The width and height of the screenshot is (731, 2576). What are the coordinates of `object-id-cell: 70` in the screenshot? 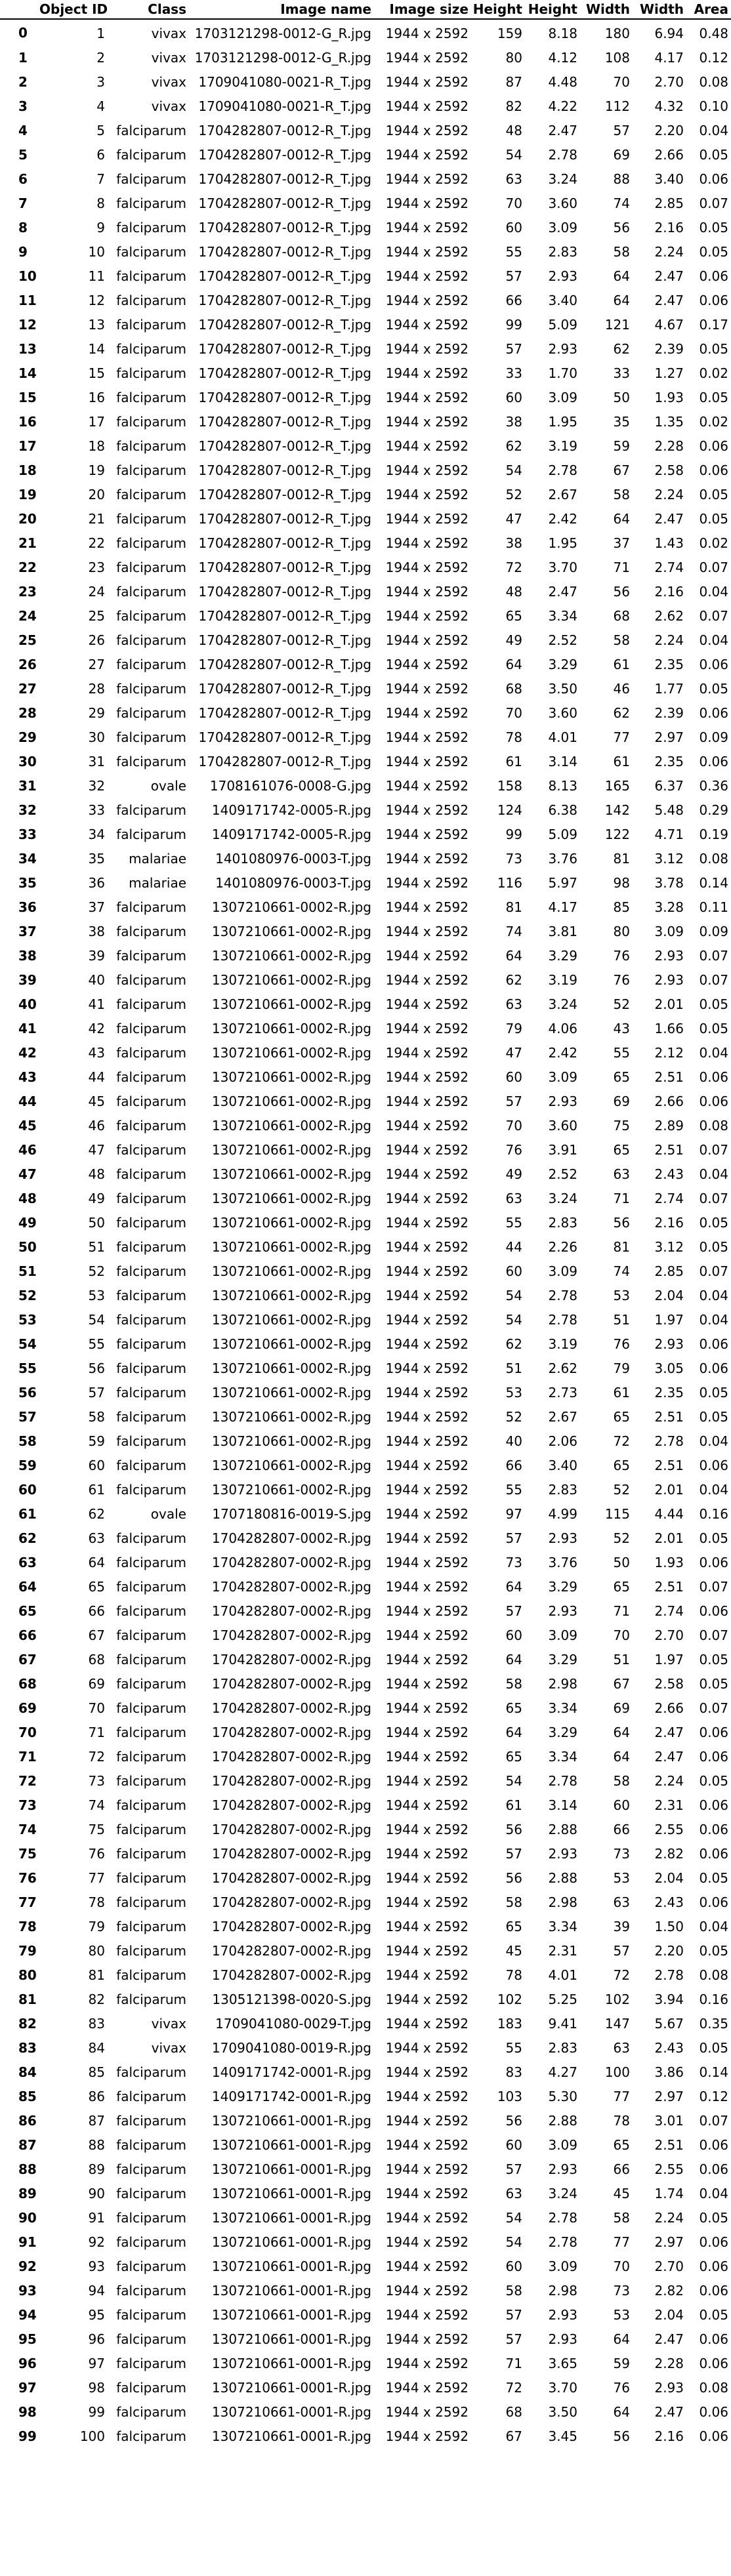 It's located at (96, 1708).